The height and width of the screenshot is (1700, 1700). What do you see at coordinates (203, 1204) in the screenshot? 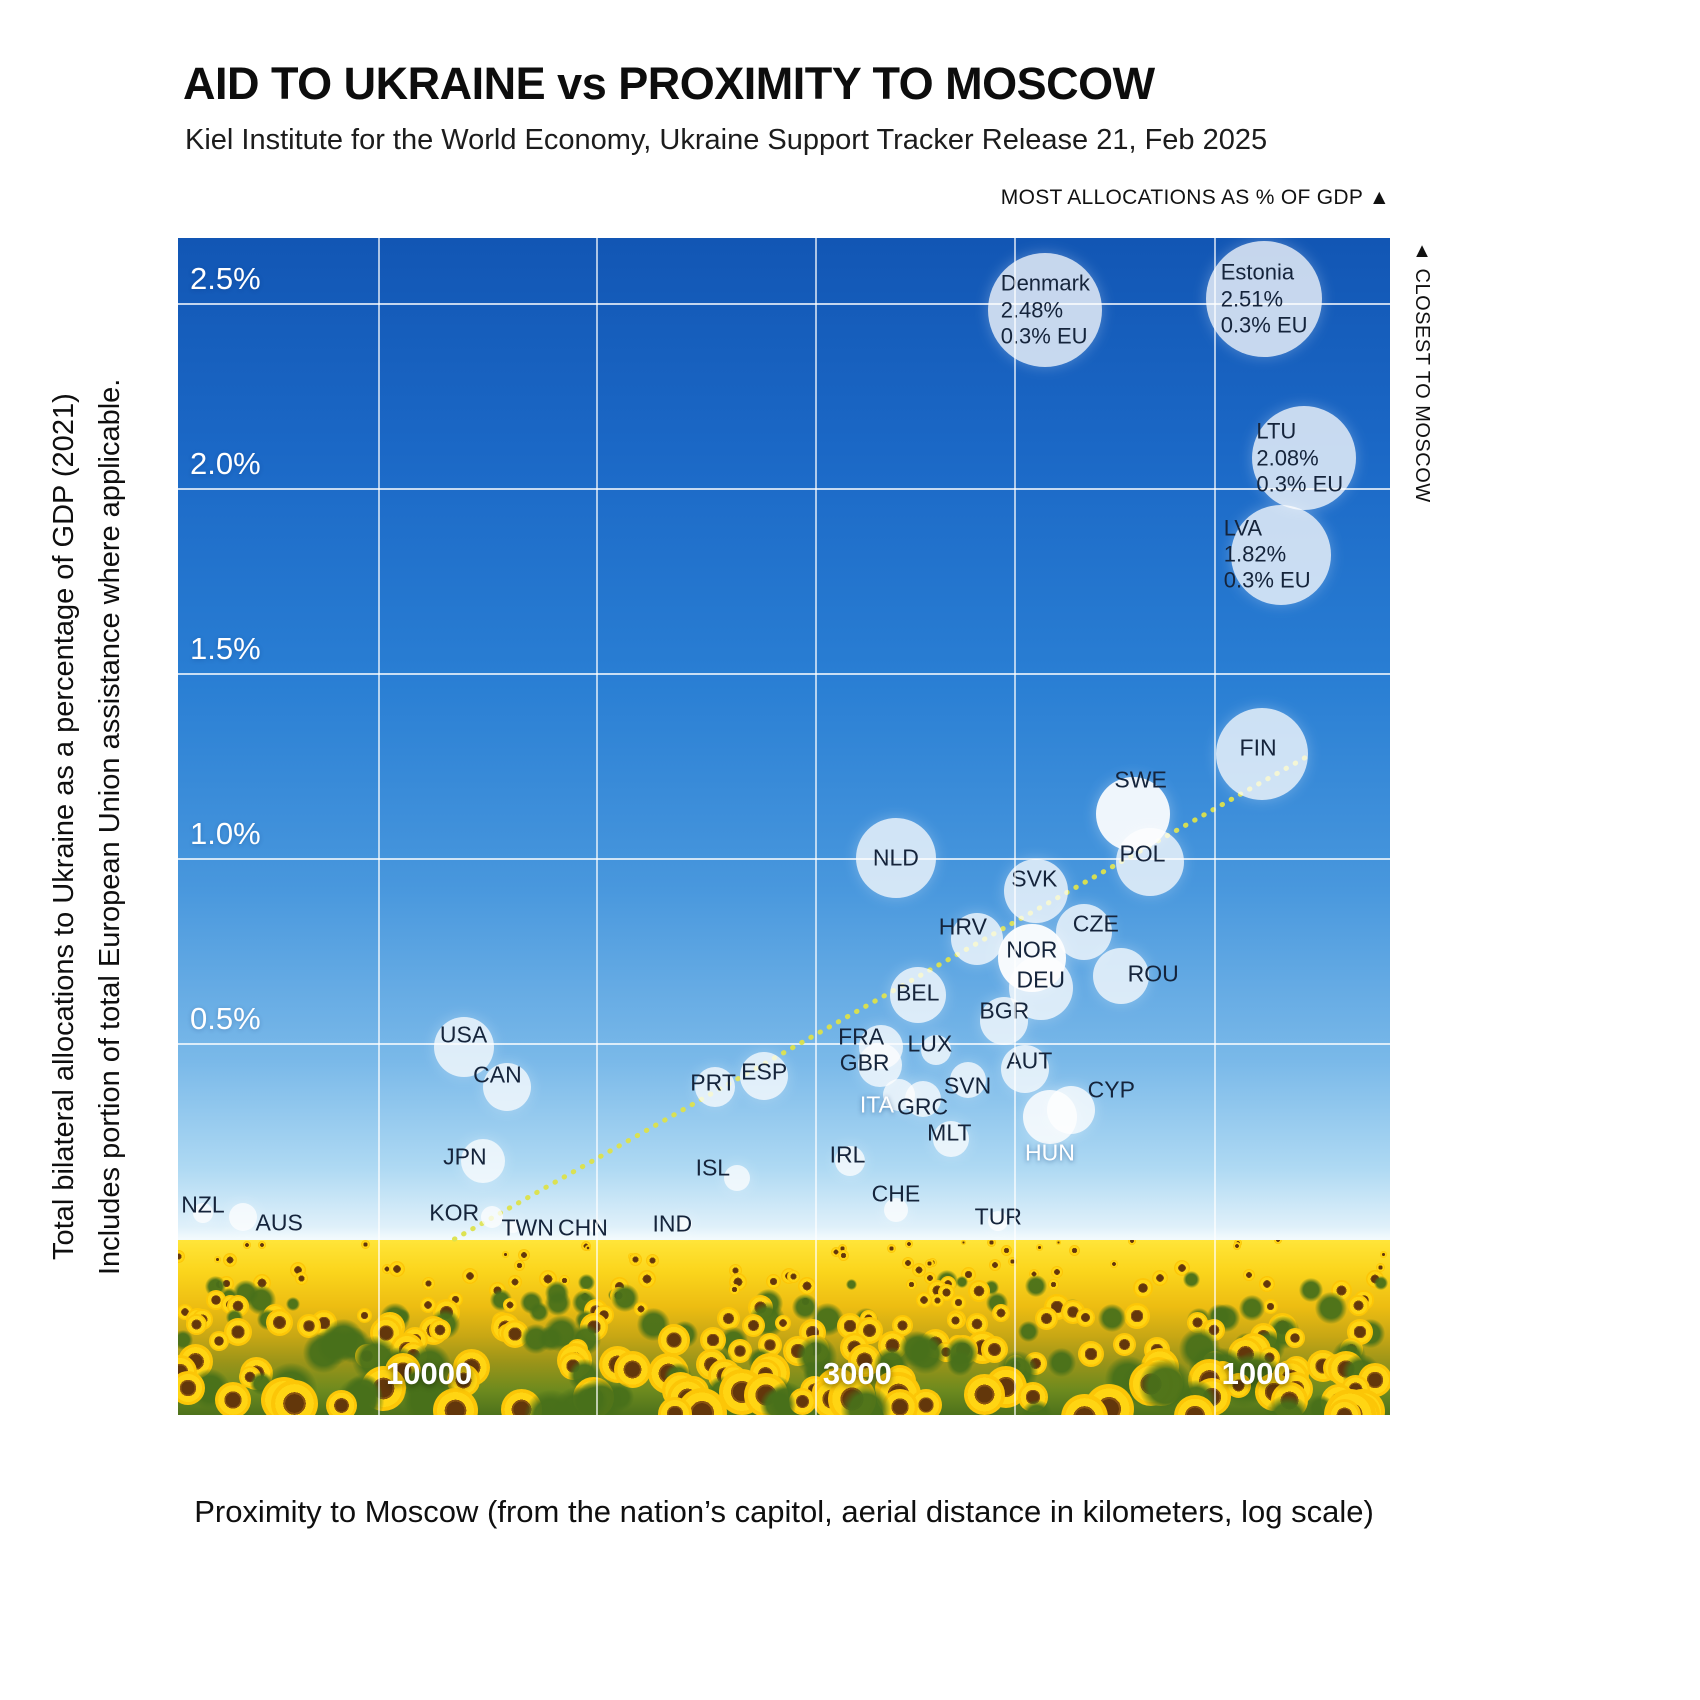
I see `point-label-nzl: NZL` at bounding box center [203, 1204].